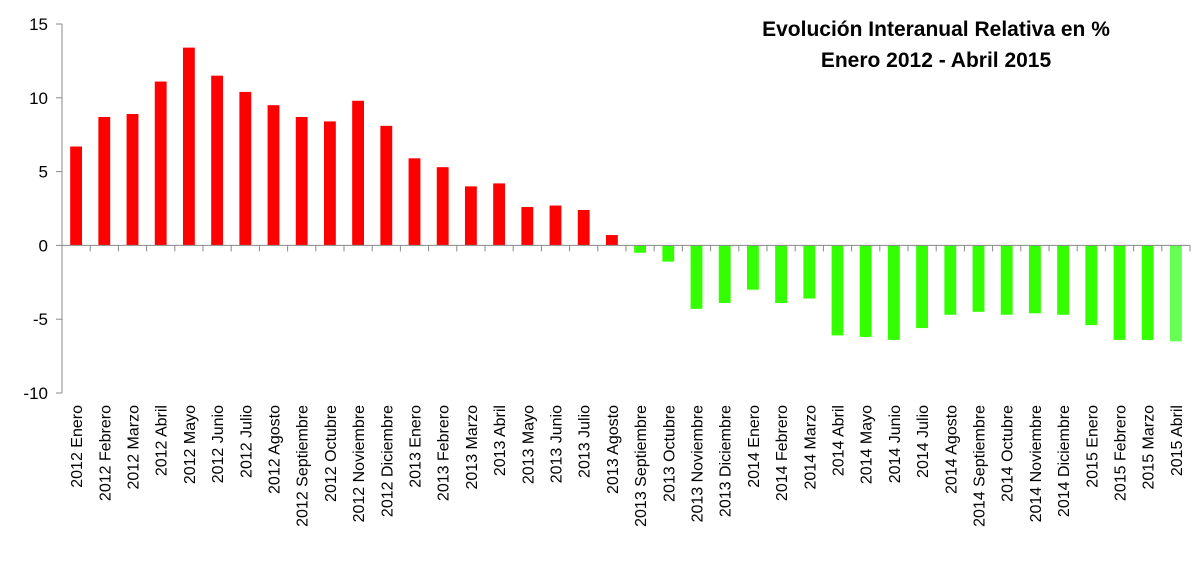  I want to click on x-tick-label: 2014 Octubre, so click(1008, 453).